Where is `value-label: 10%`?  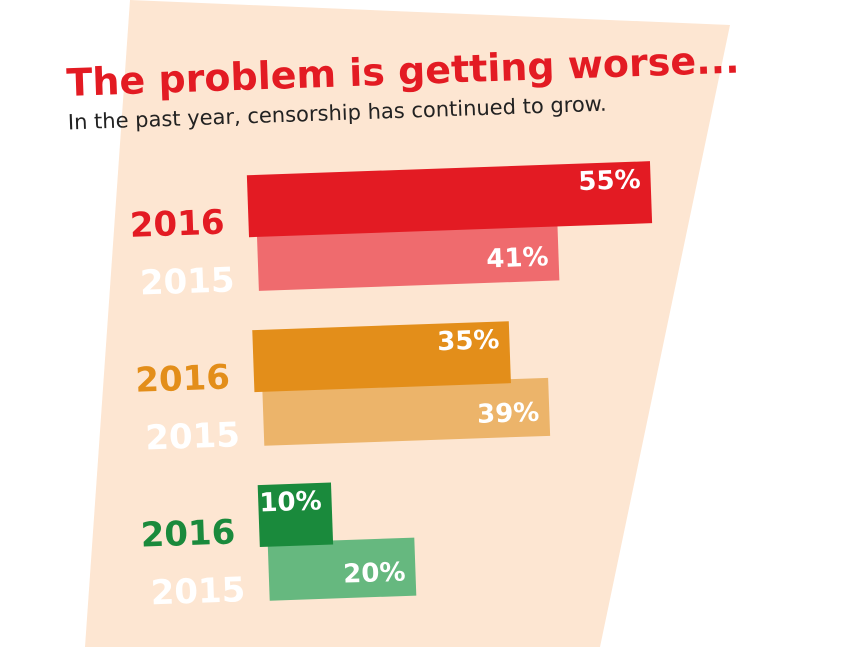 value-label: 10% is located at coordinates (290, 502).